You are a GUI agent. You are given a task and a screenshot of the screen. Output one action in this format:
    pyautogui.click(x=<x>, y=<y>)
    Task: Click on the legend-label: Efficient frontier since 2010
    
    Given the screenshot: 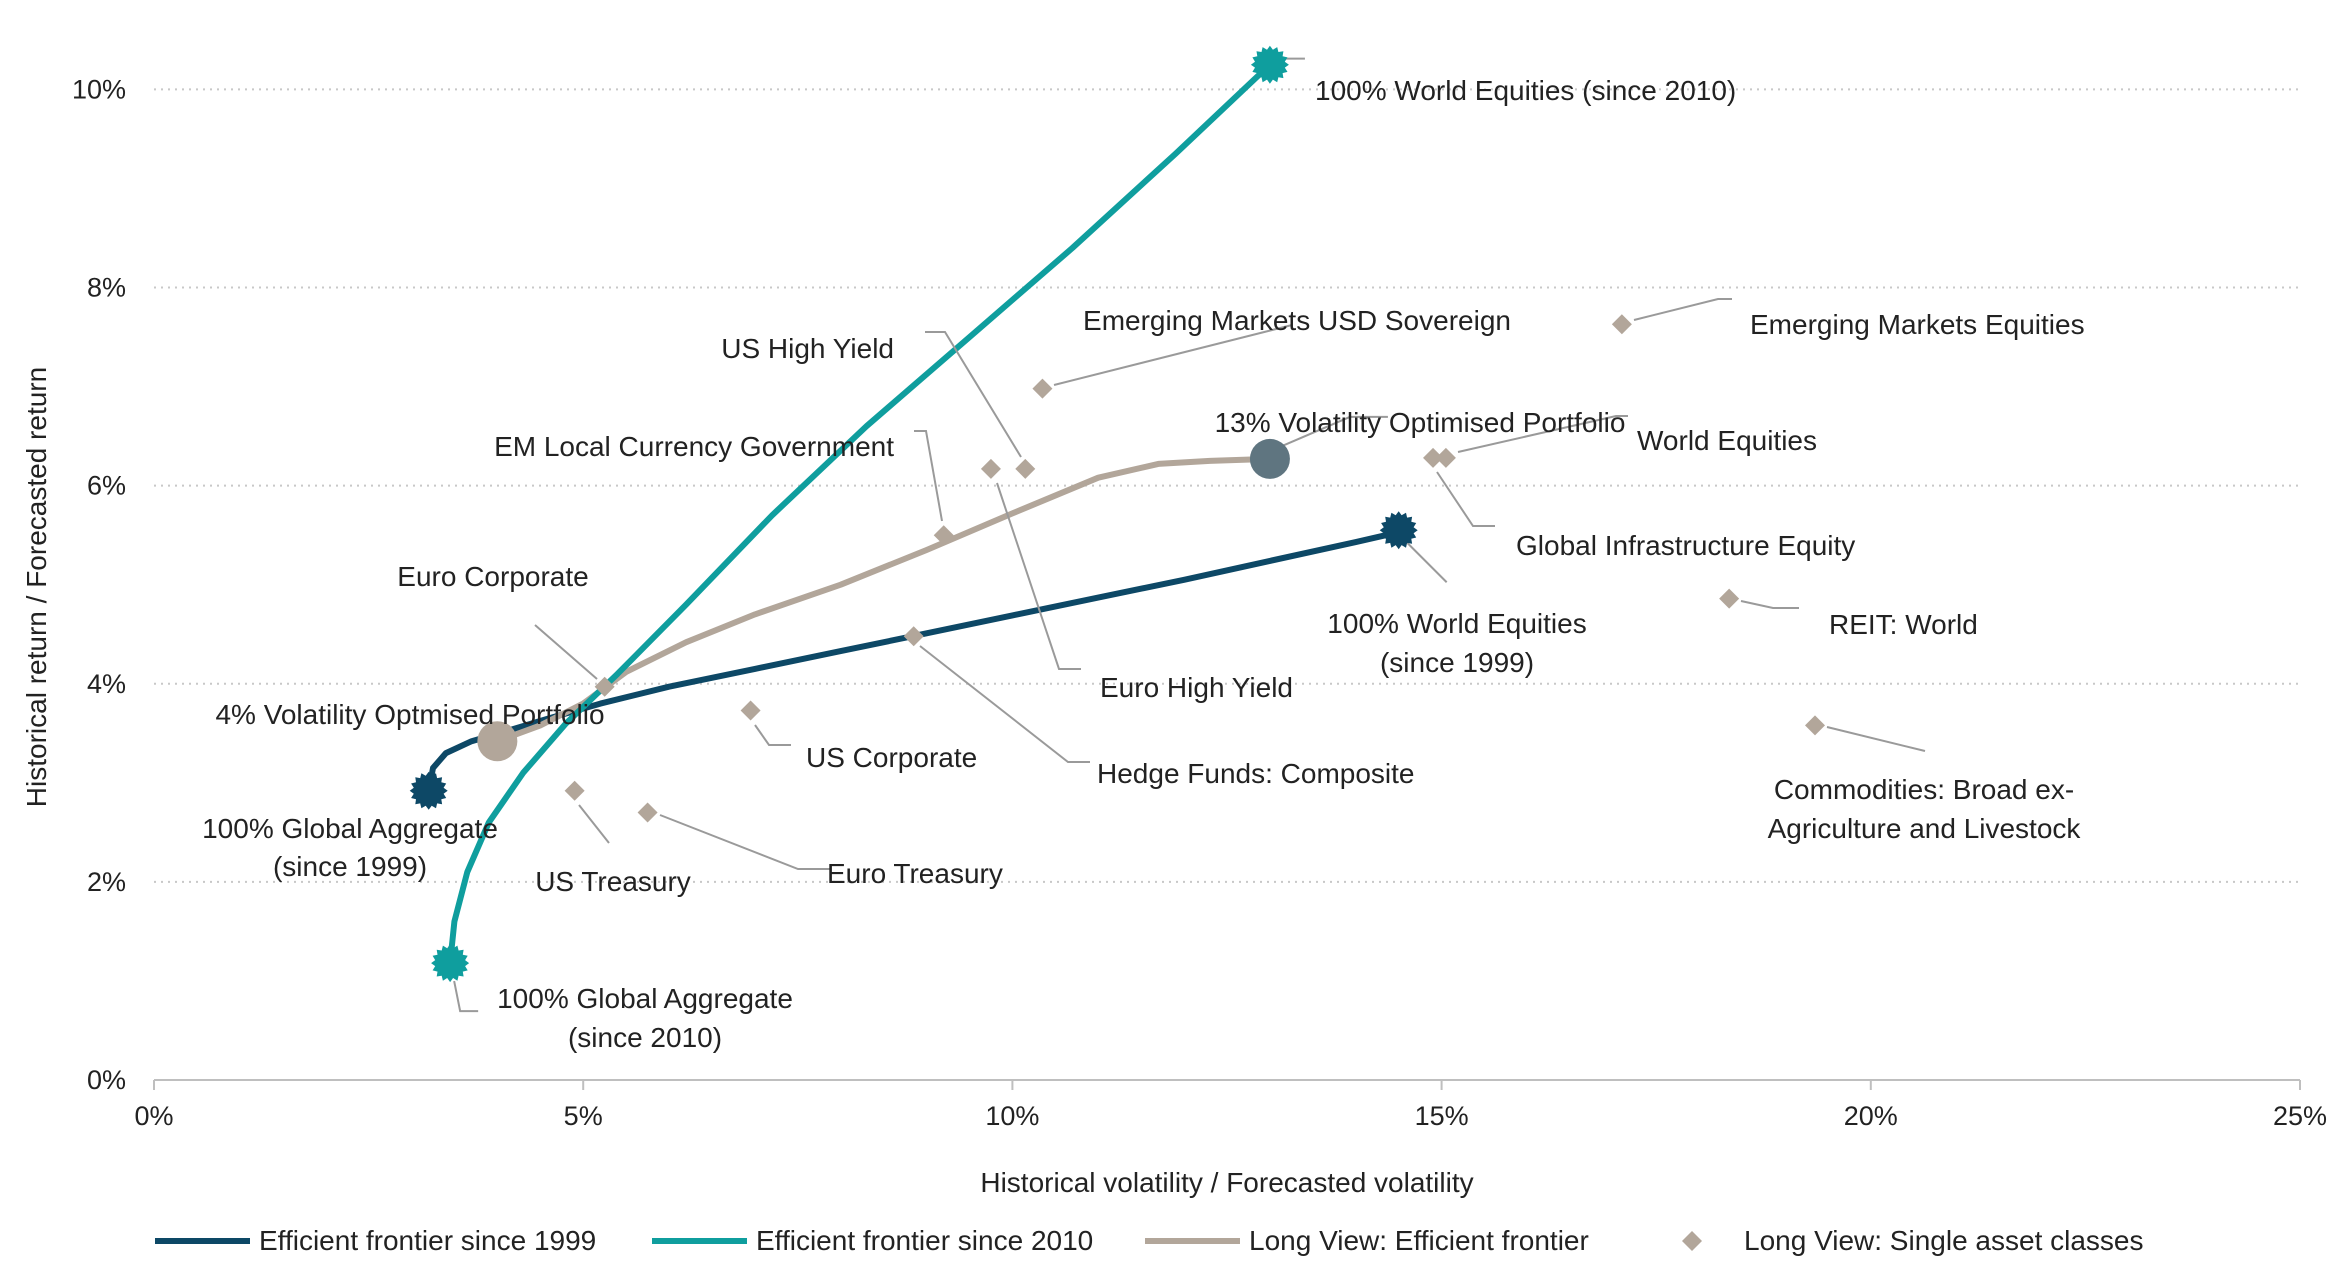 What is the action you would take?
    pyautogui.click(x=924, y=1240)
    